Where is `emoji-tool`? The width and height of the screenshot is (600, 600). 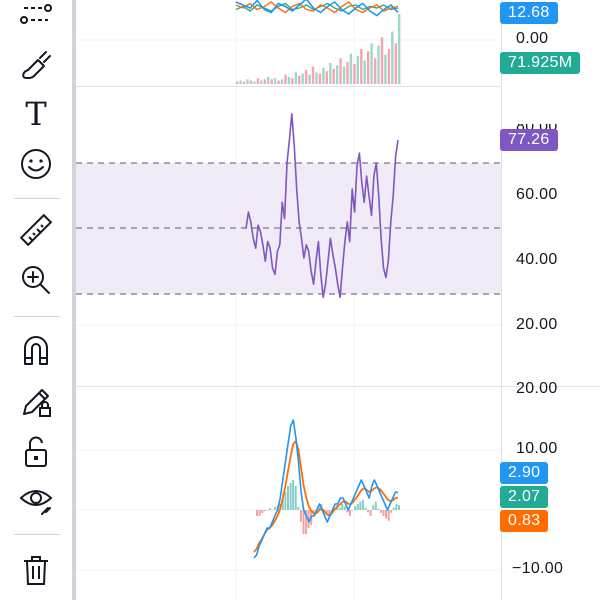
emoji-tool is located at coordinates (36, 164).